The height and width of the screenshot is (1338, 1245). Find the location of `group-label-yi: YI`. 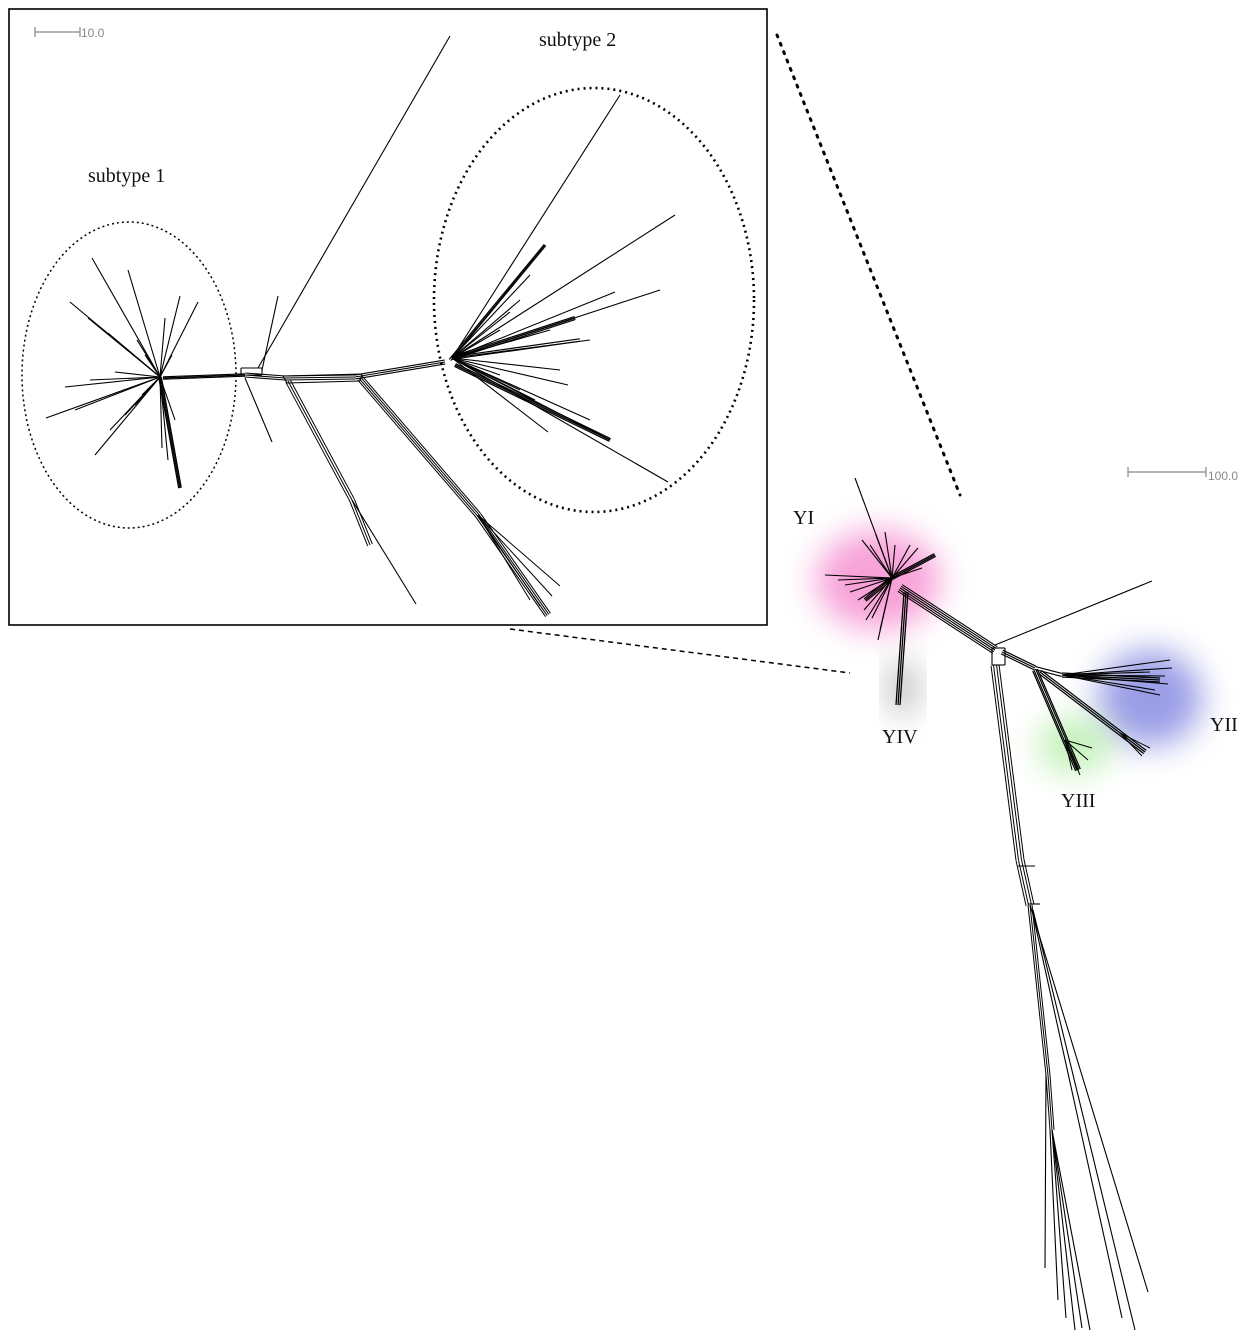

group-label-yi: YI is located at coordinates (803, 518).